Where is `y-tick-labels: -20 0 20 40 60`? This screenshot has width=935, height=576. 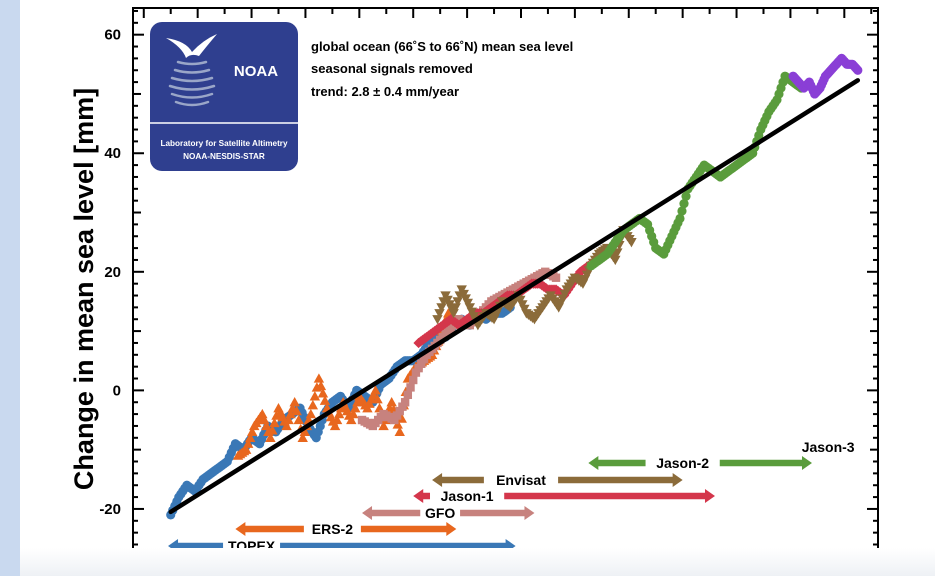
y-tick-labels: -20 0 20 40 60 is located at coordinates (110, 272).